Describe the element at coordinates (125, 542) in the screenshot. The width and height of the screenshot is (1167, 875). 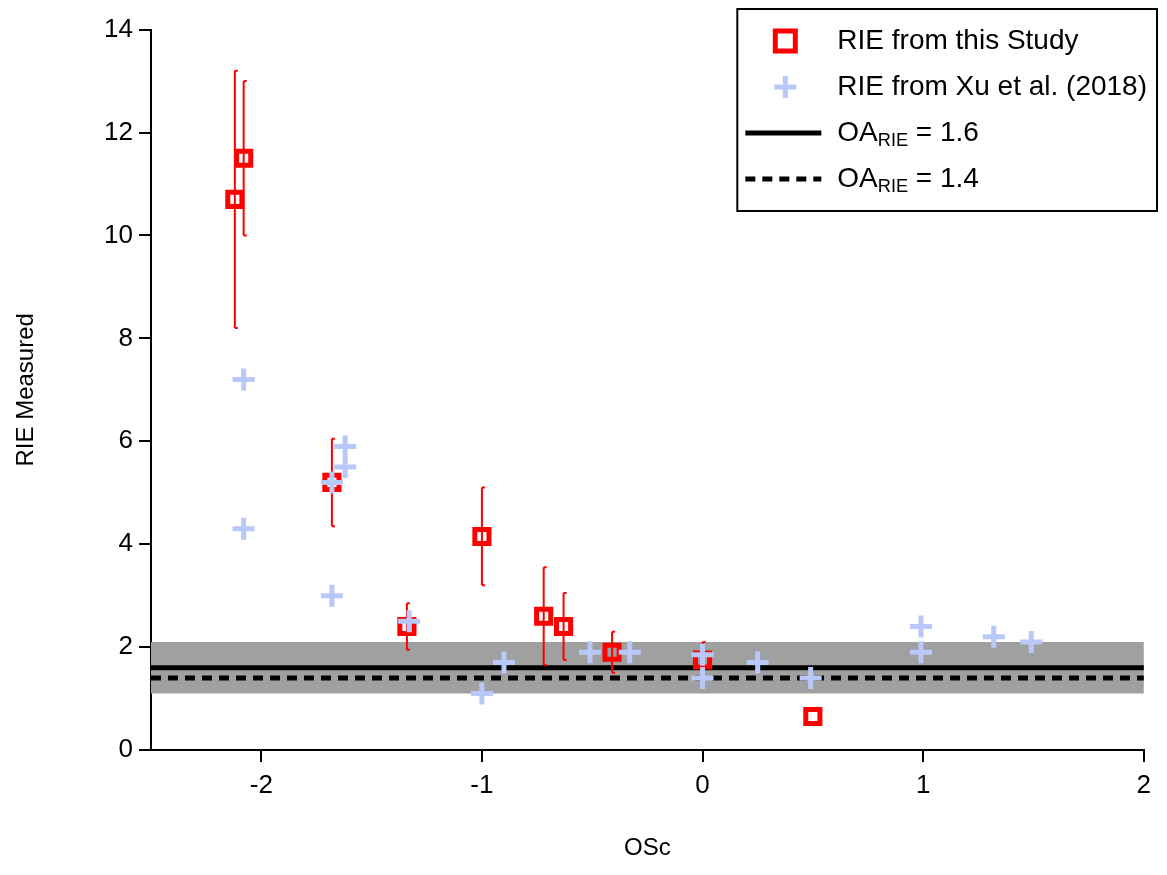
I see `y-tick-label: 4` at that location.